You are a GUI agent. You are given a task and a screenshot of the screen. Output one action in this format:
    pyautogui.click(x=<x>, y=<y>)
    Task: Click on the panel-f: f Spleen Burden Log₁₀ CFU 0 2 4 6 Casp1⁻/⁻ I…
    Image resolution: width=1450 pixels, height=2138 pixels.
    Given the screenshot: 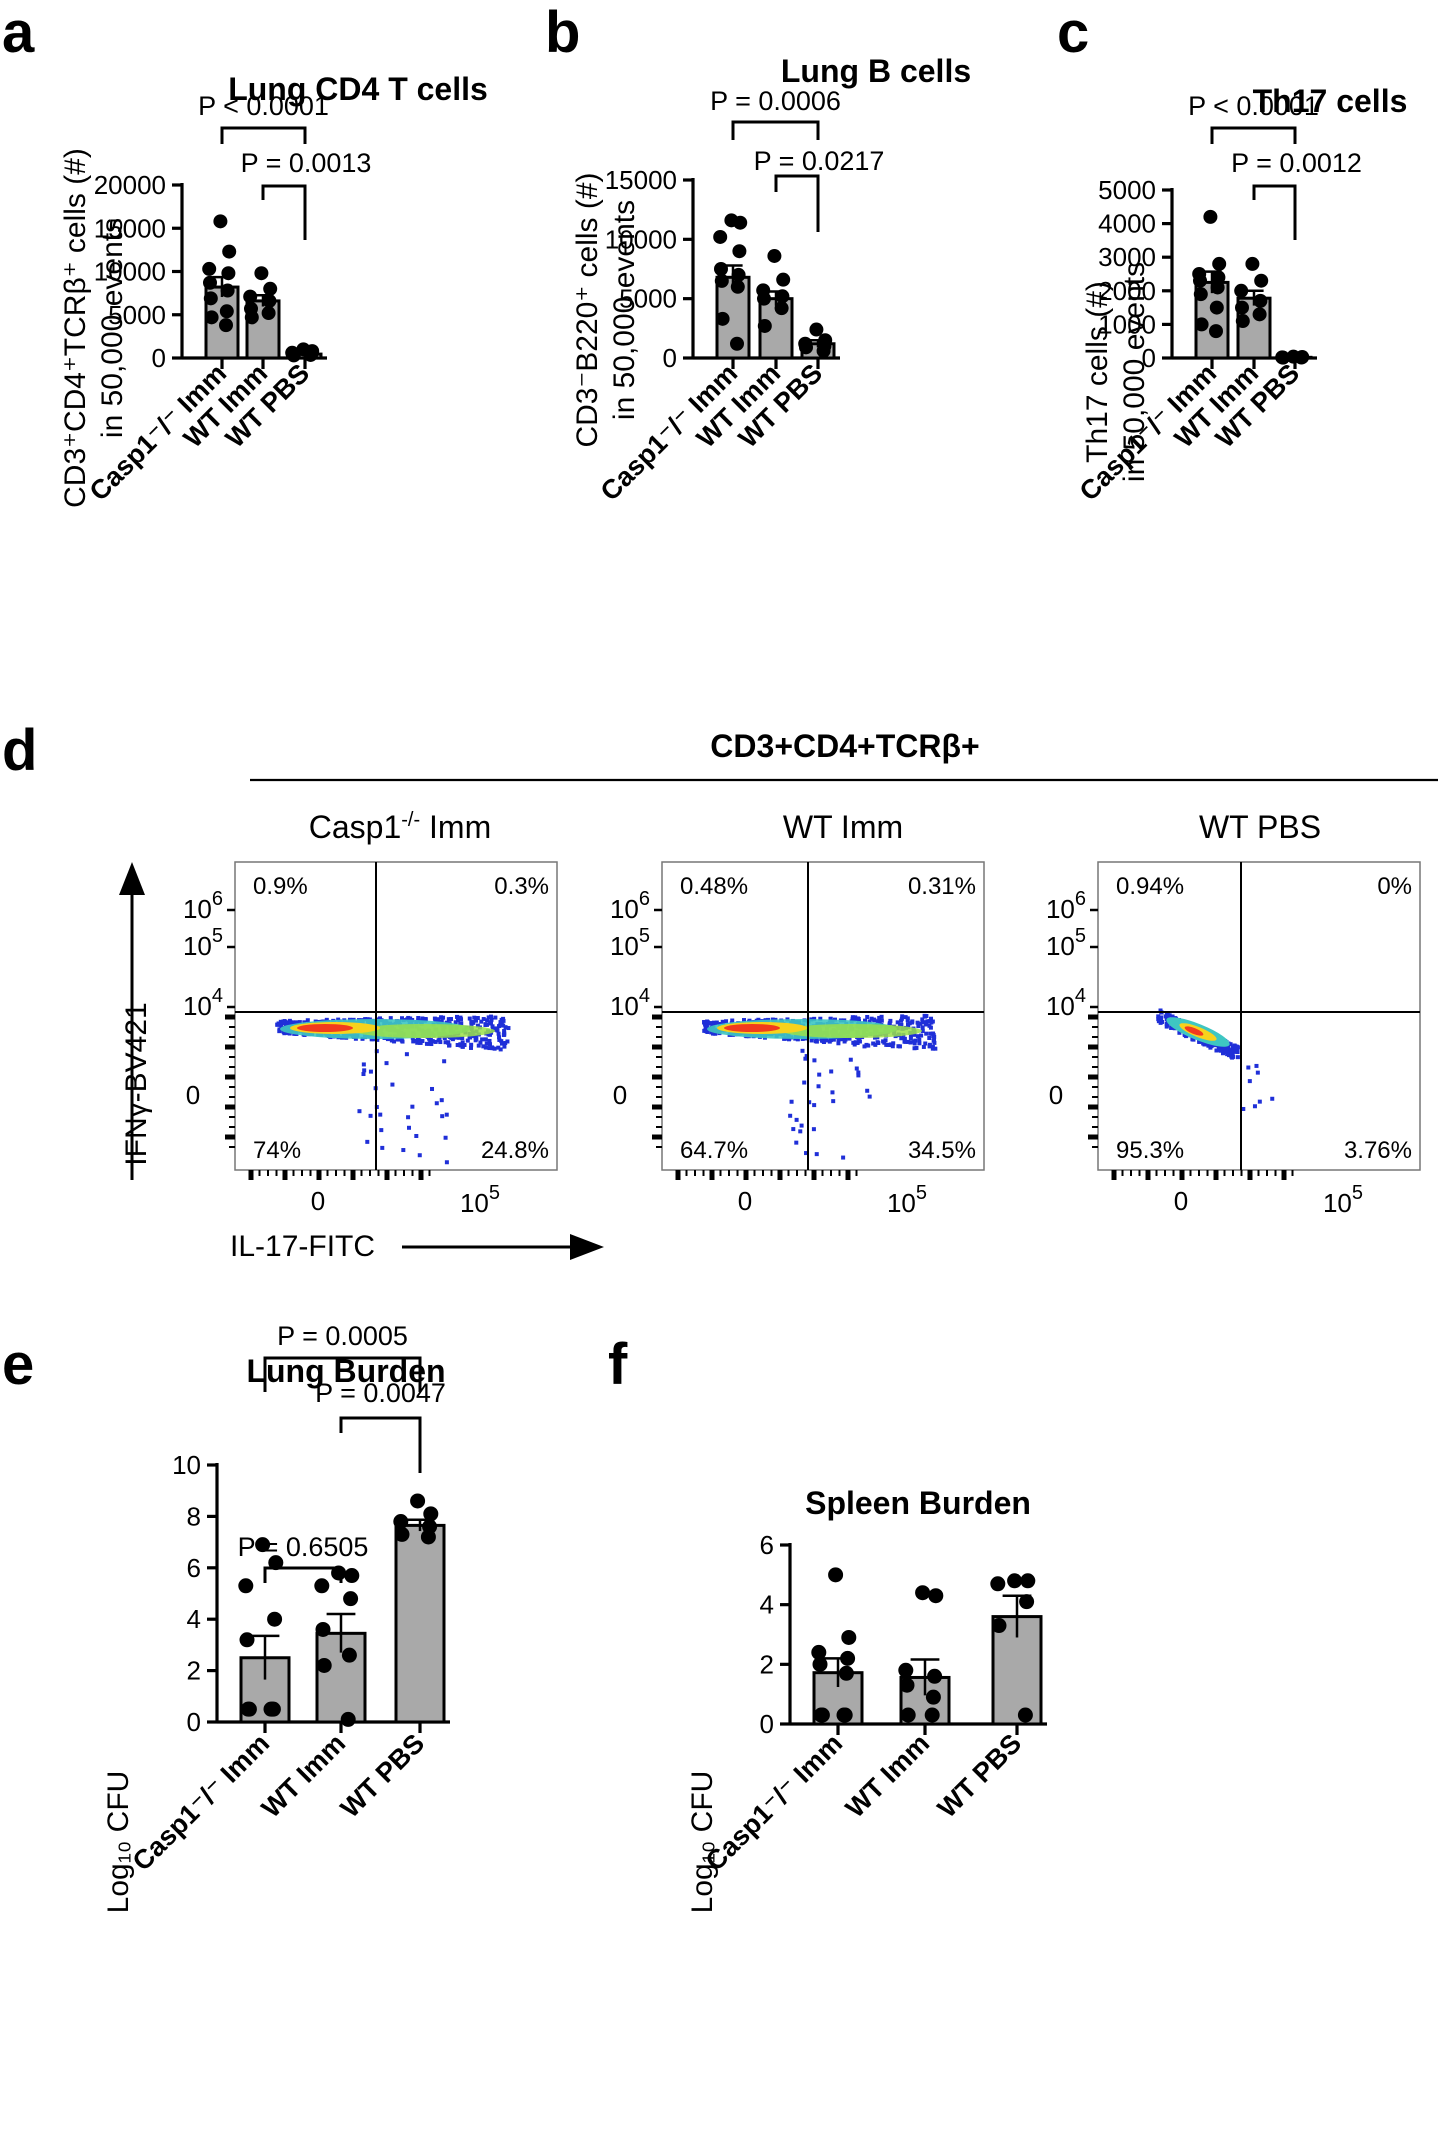 What is the action you would take?
    pyautogui.click(x=827, y=1622)
    